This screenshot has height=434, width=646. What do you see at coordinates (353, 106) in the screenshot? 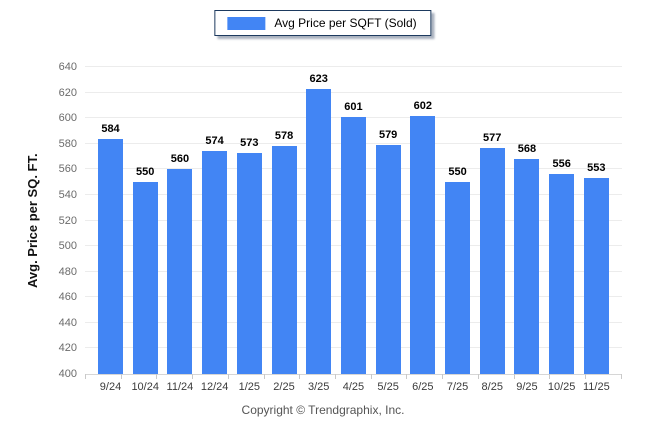
I see `bar-value-label: 601` at bounding box center [353, 106].